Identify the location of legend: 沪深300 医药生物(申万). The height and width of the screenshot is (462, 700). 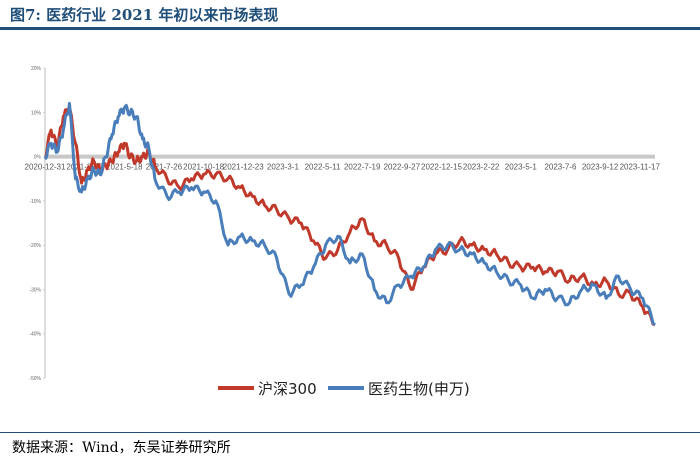
(344, 389).